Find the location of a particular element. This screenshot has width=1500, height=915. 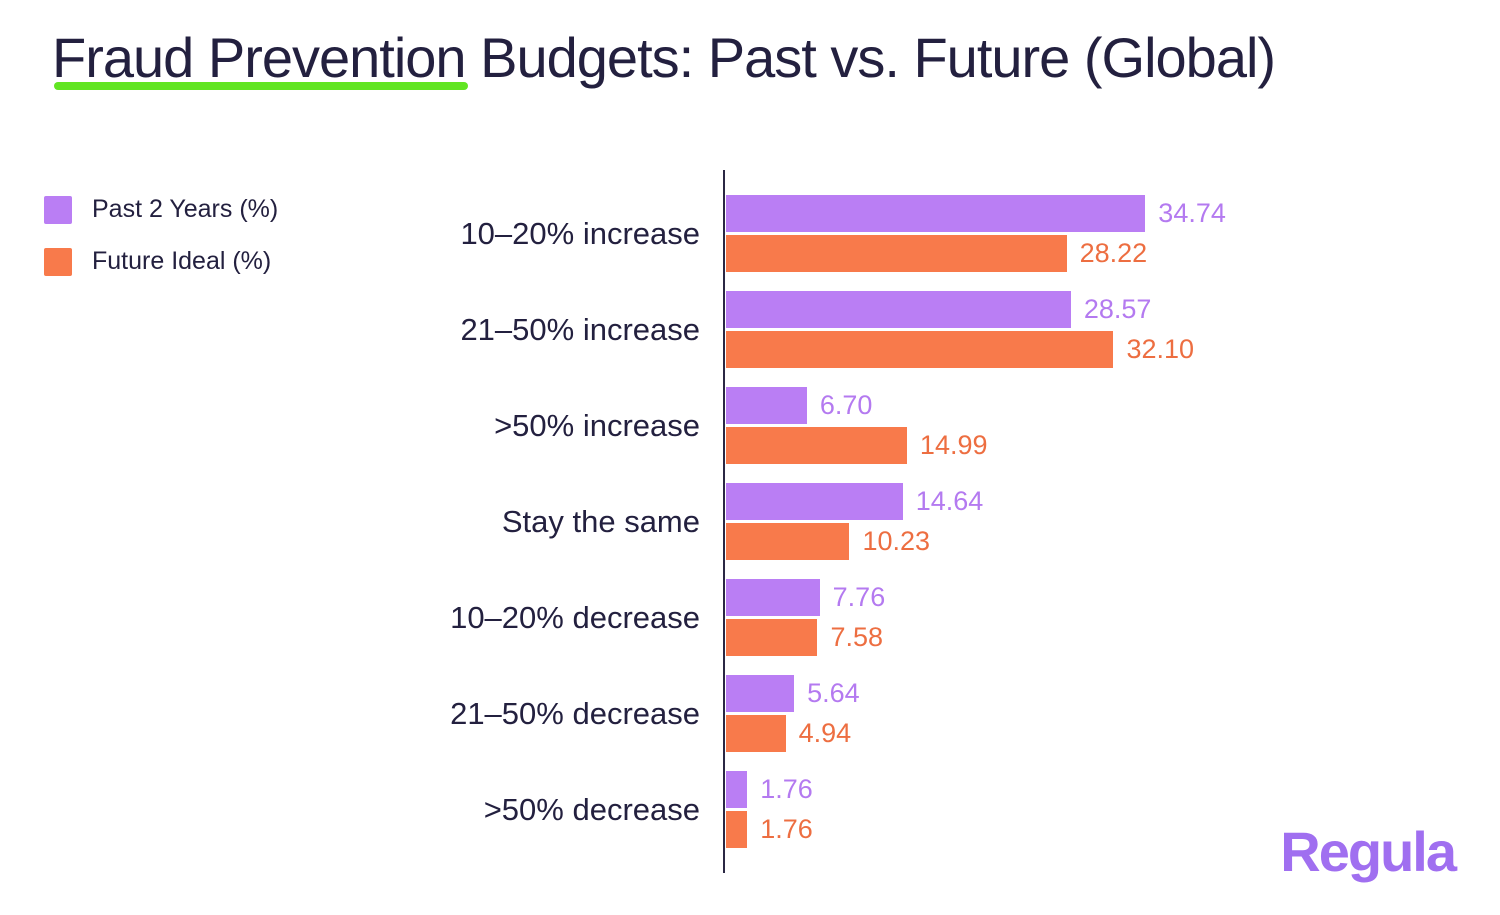

category-label: 21–50% increase is located at coordinates (580, 329).